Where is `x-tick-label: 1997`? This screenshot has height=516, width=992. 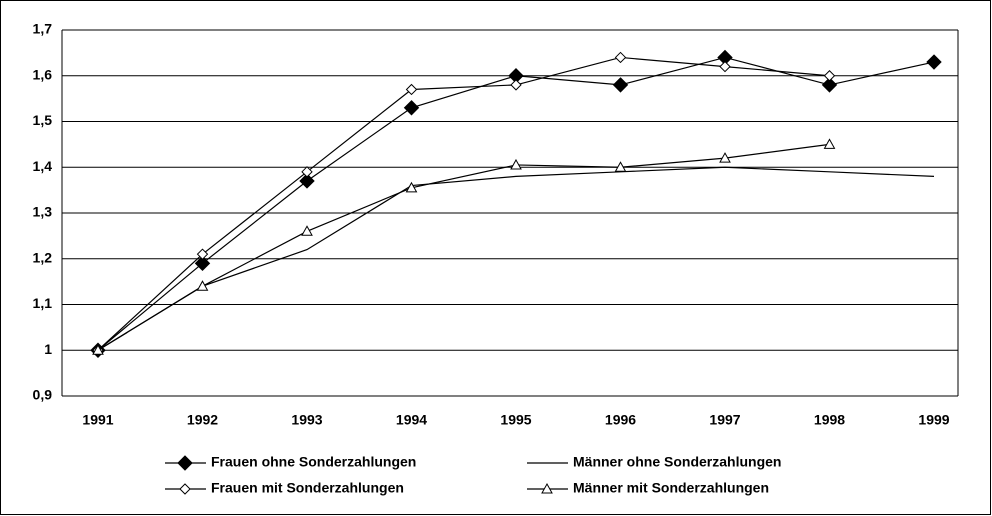 x-tick-label: 1997 is located at coordinates (724, 420).